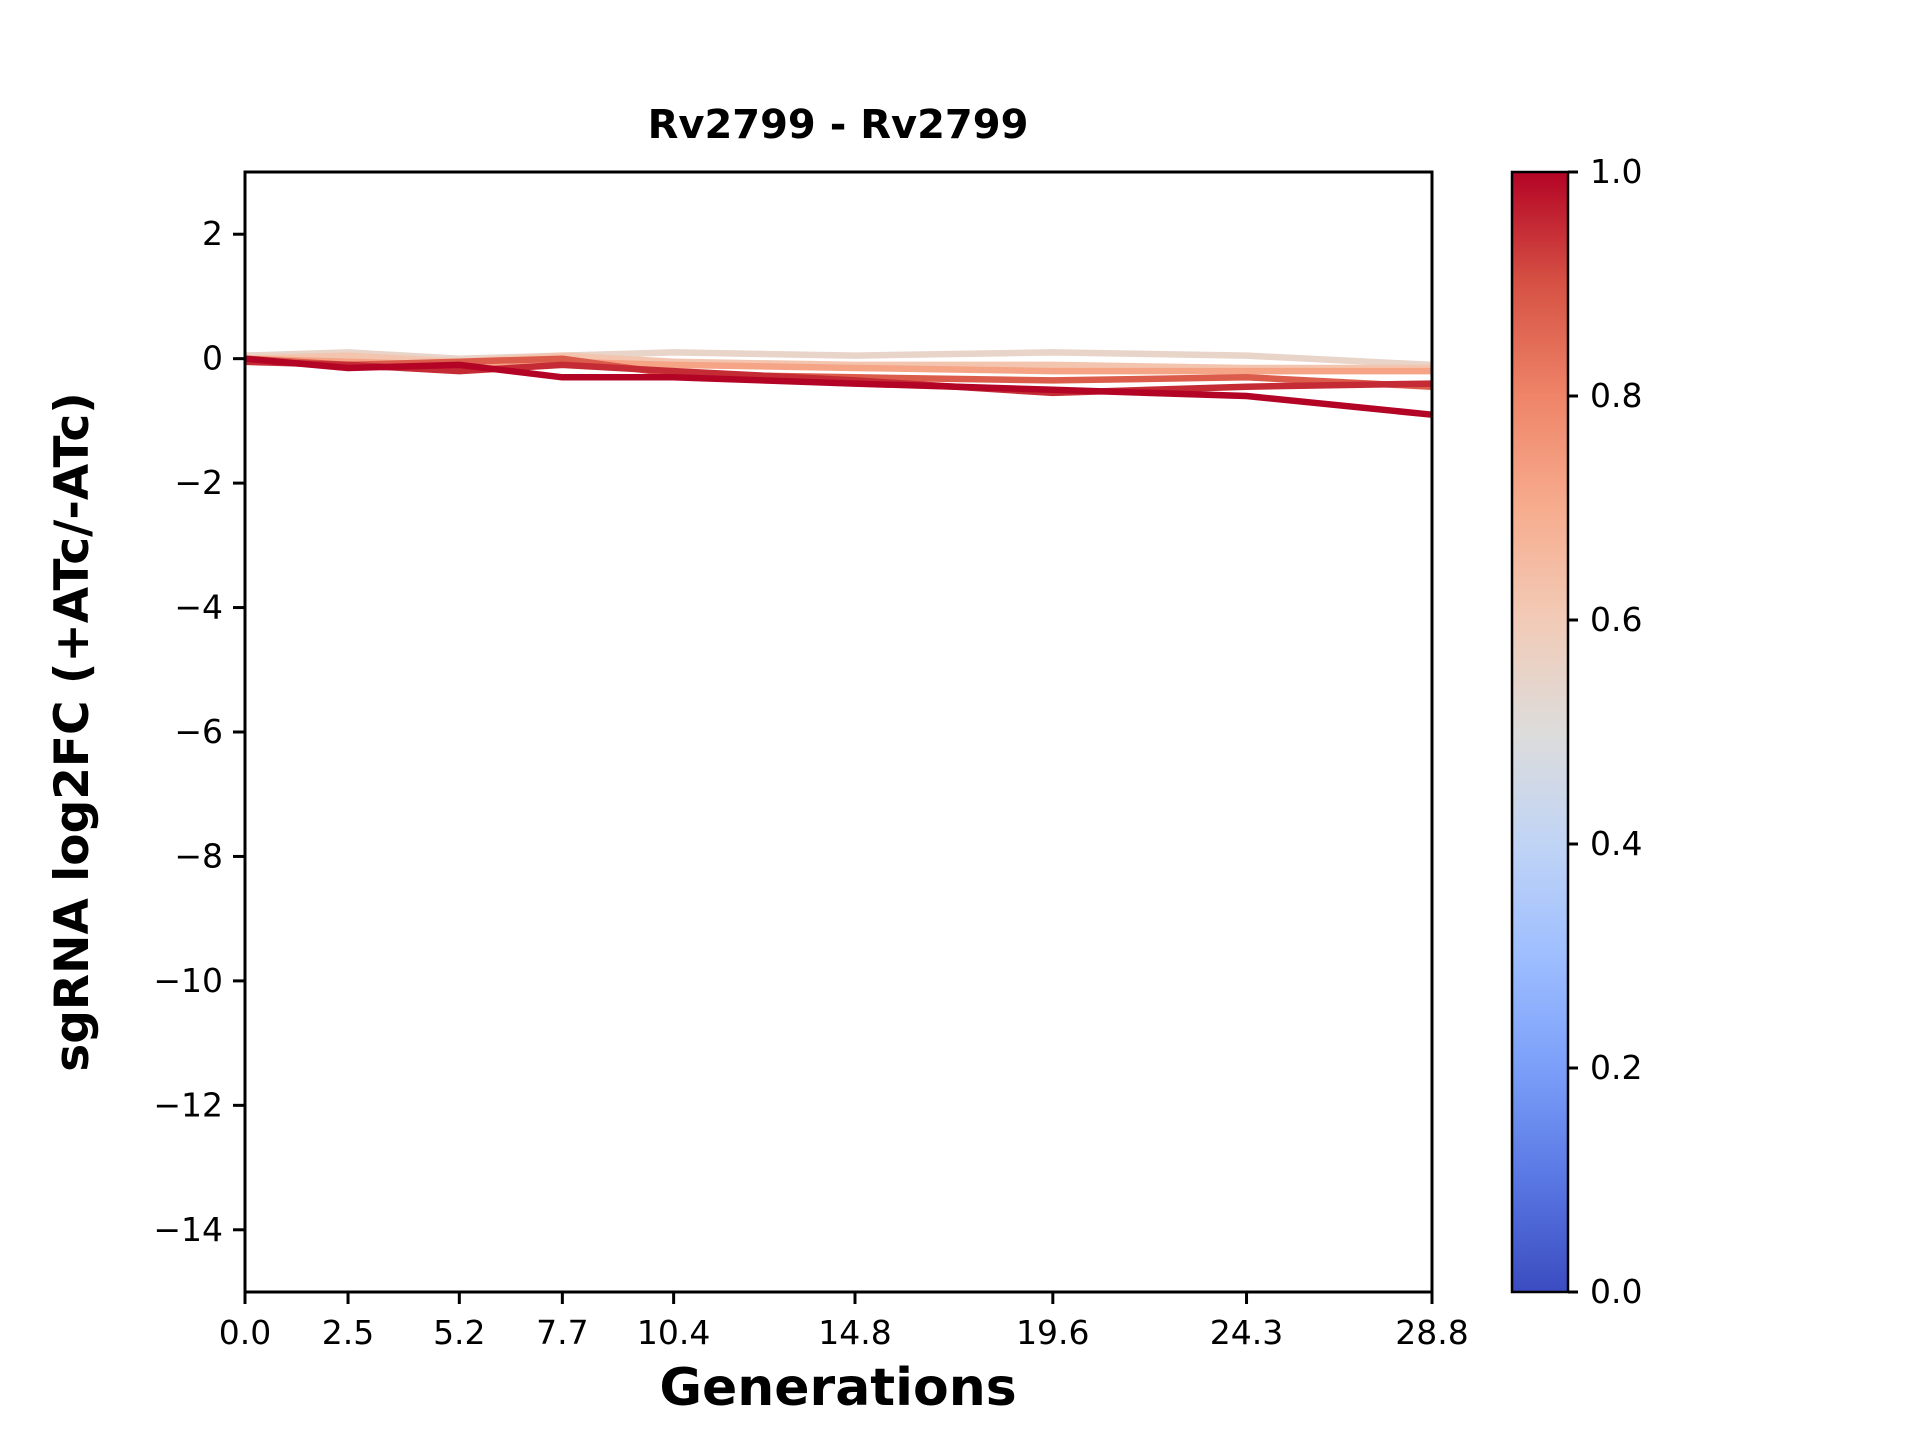  Describe the element at coordinates (1616, 395) in the screenshot. I see `colorbar-tick-label: 0.8` at that location.